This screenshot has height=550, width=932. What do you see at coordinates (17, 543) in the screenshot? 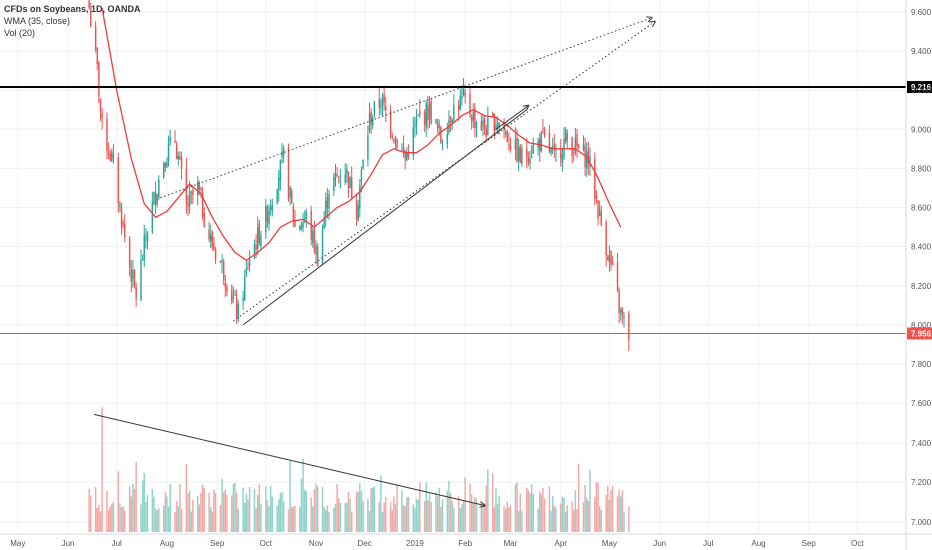
I see `date-tick-label: May` at bounding box center [17, 543].